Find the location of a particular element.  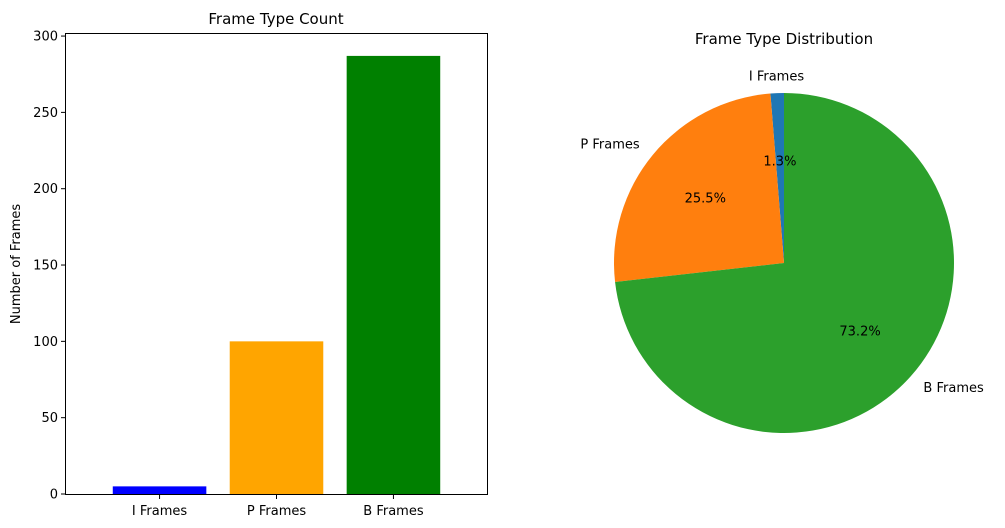

x-tick-label: B Frames is located at coordinates (393, 511).